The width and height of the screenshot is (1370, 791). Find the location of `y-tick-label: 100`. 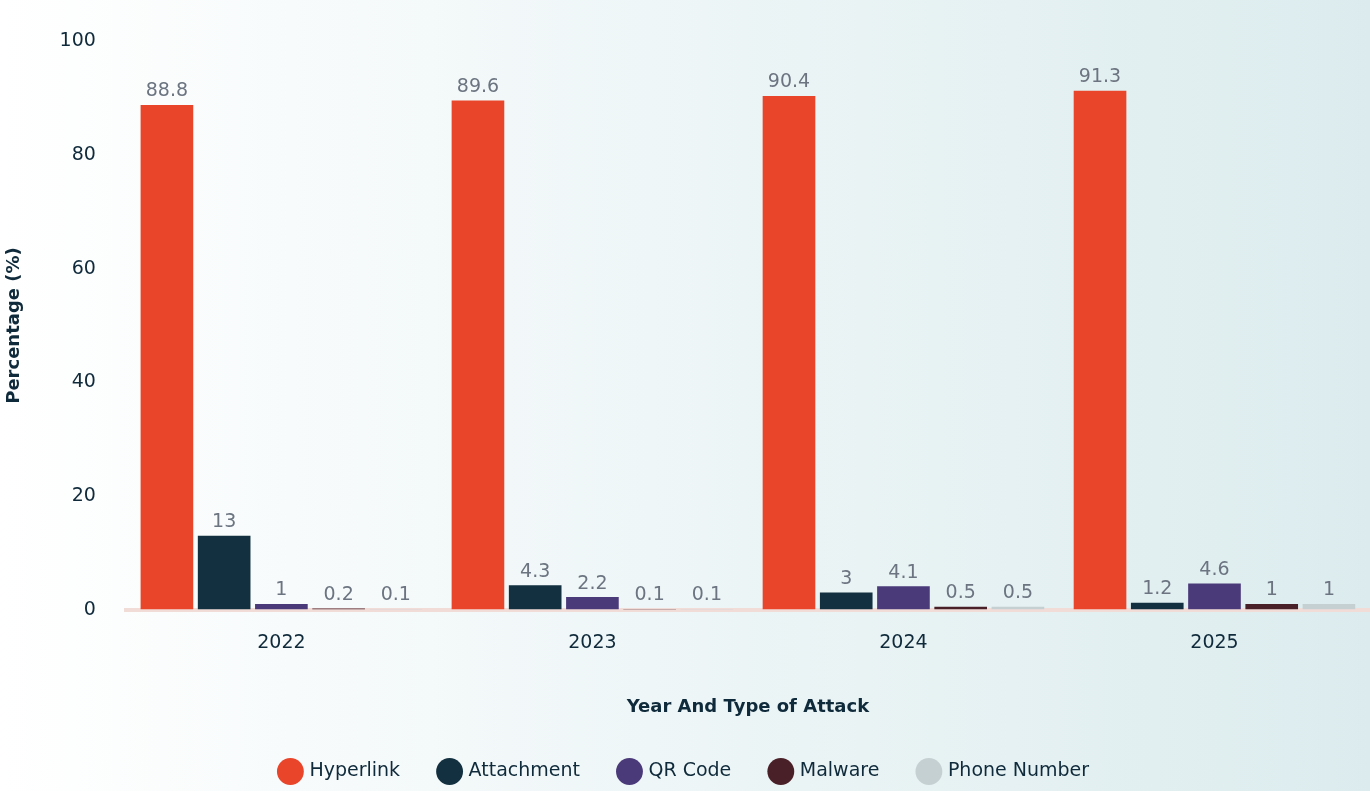

y-tick-label: 100 is located at coordinates (77, 39).